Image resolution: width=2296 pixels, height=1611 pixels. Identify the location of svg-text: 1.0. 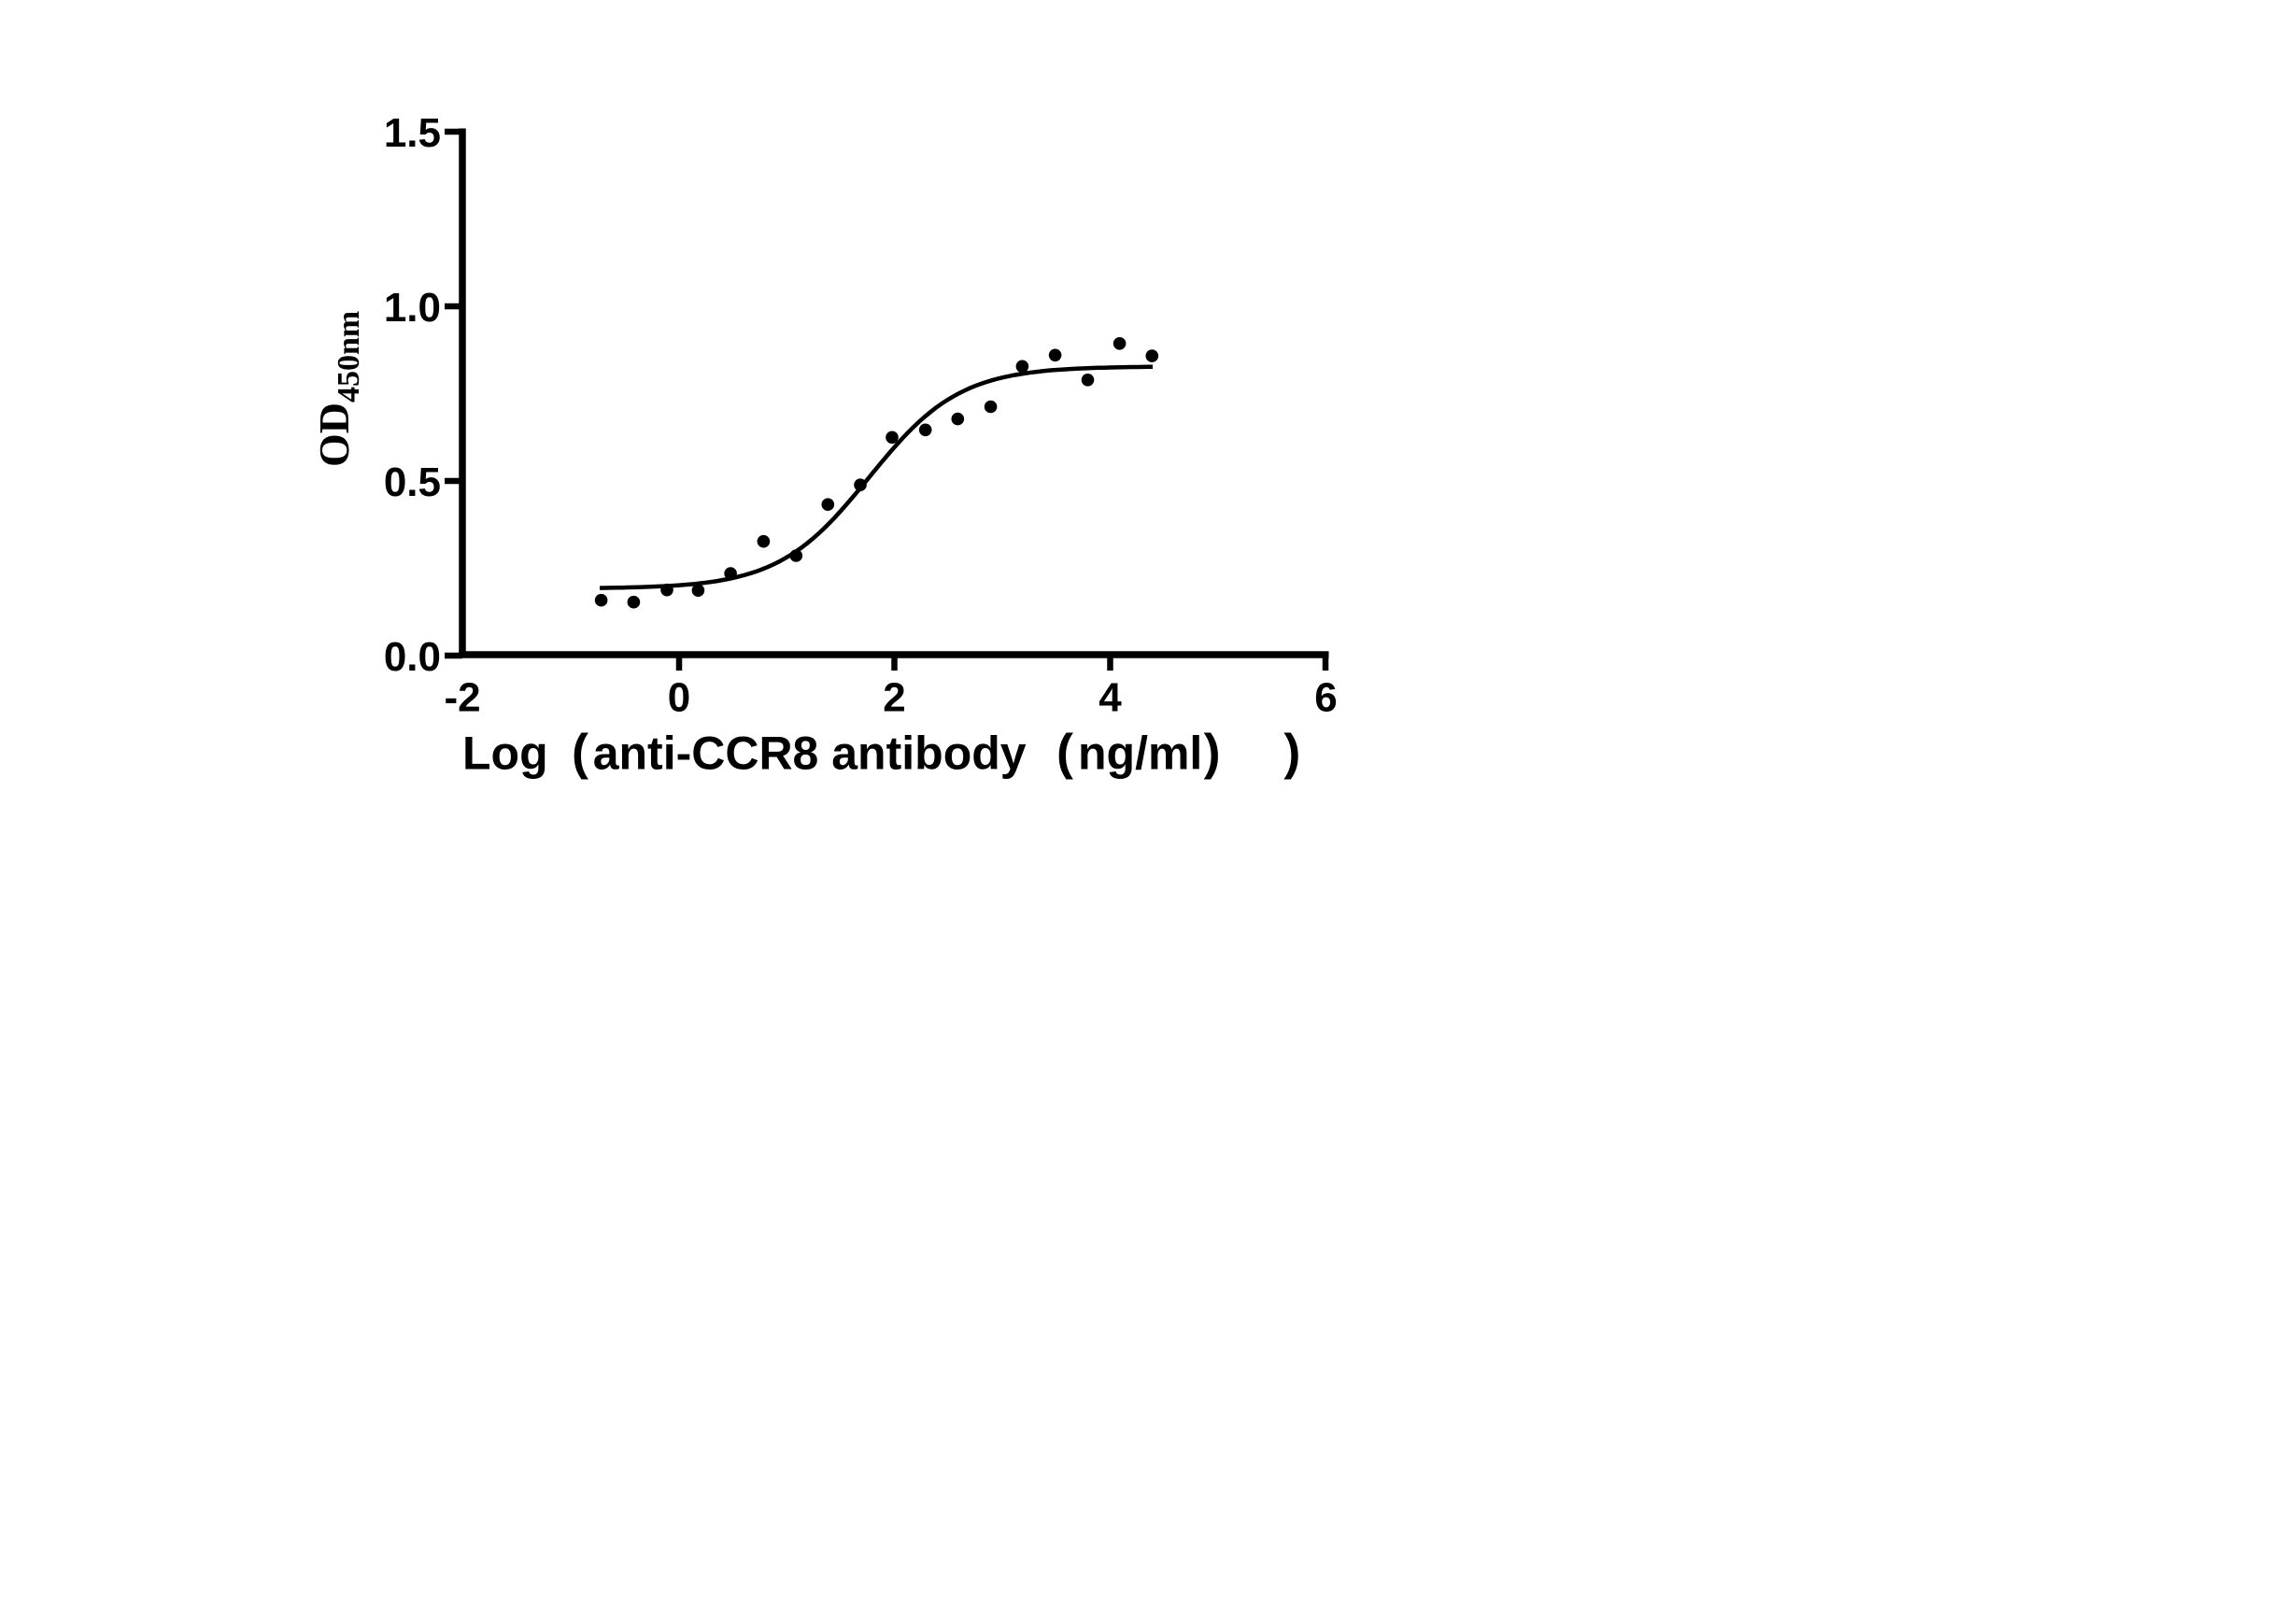
(413, 308).